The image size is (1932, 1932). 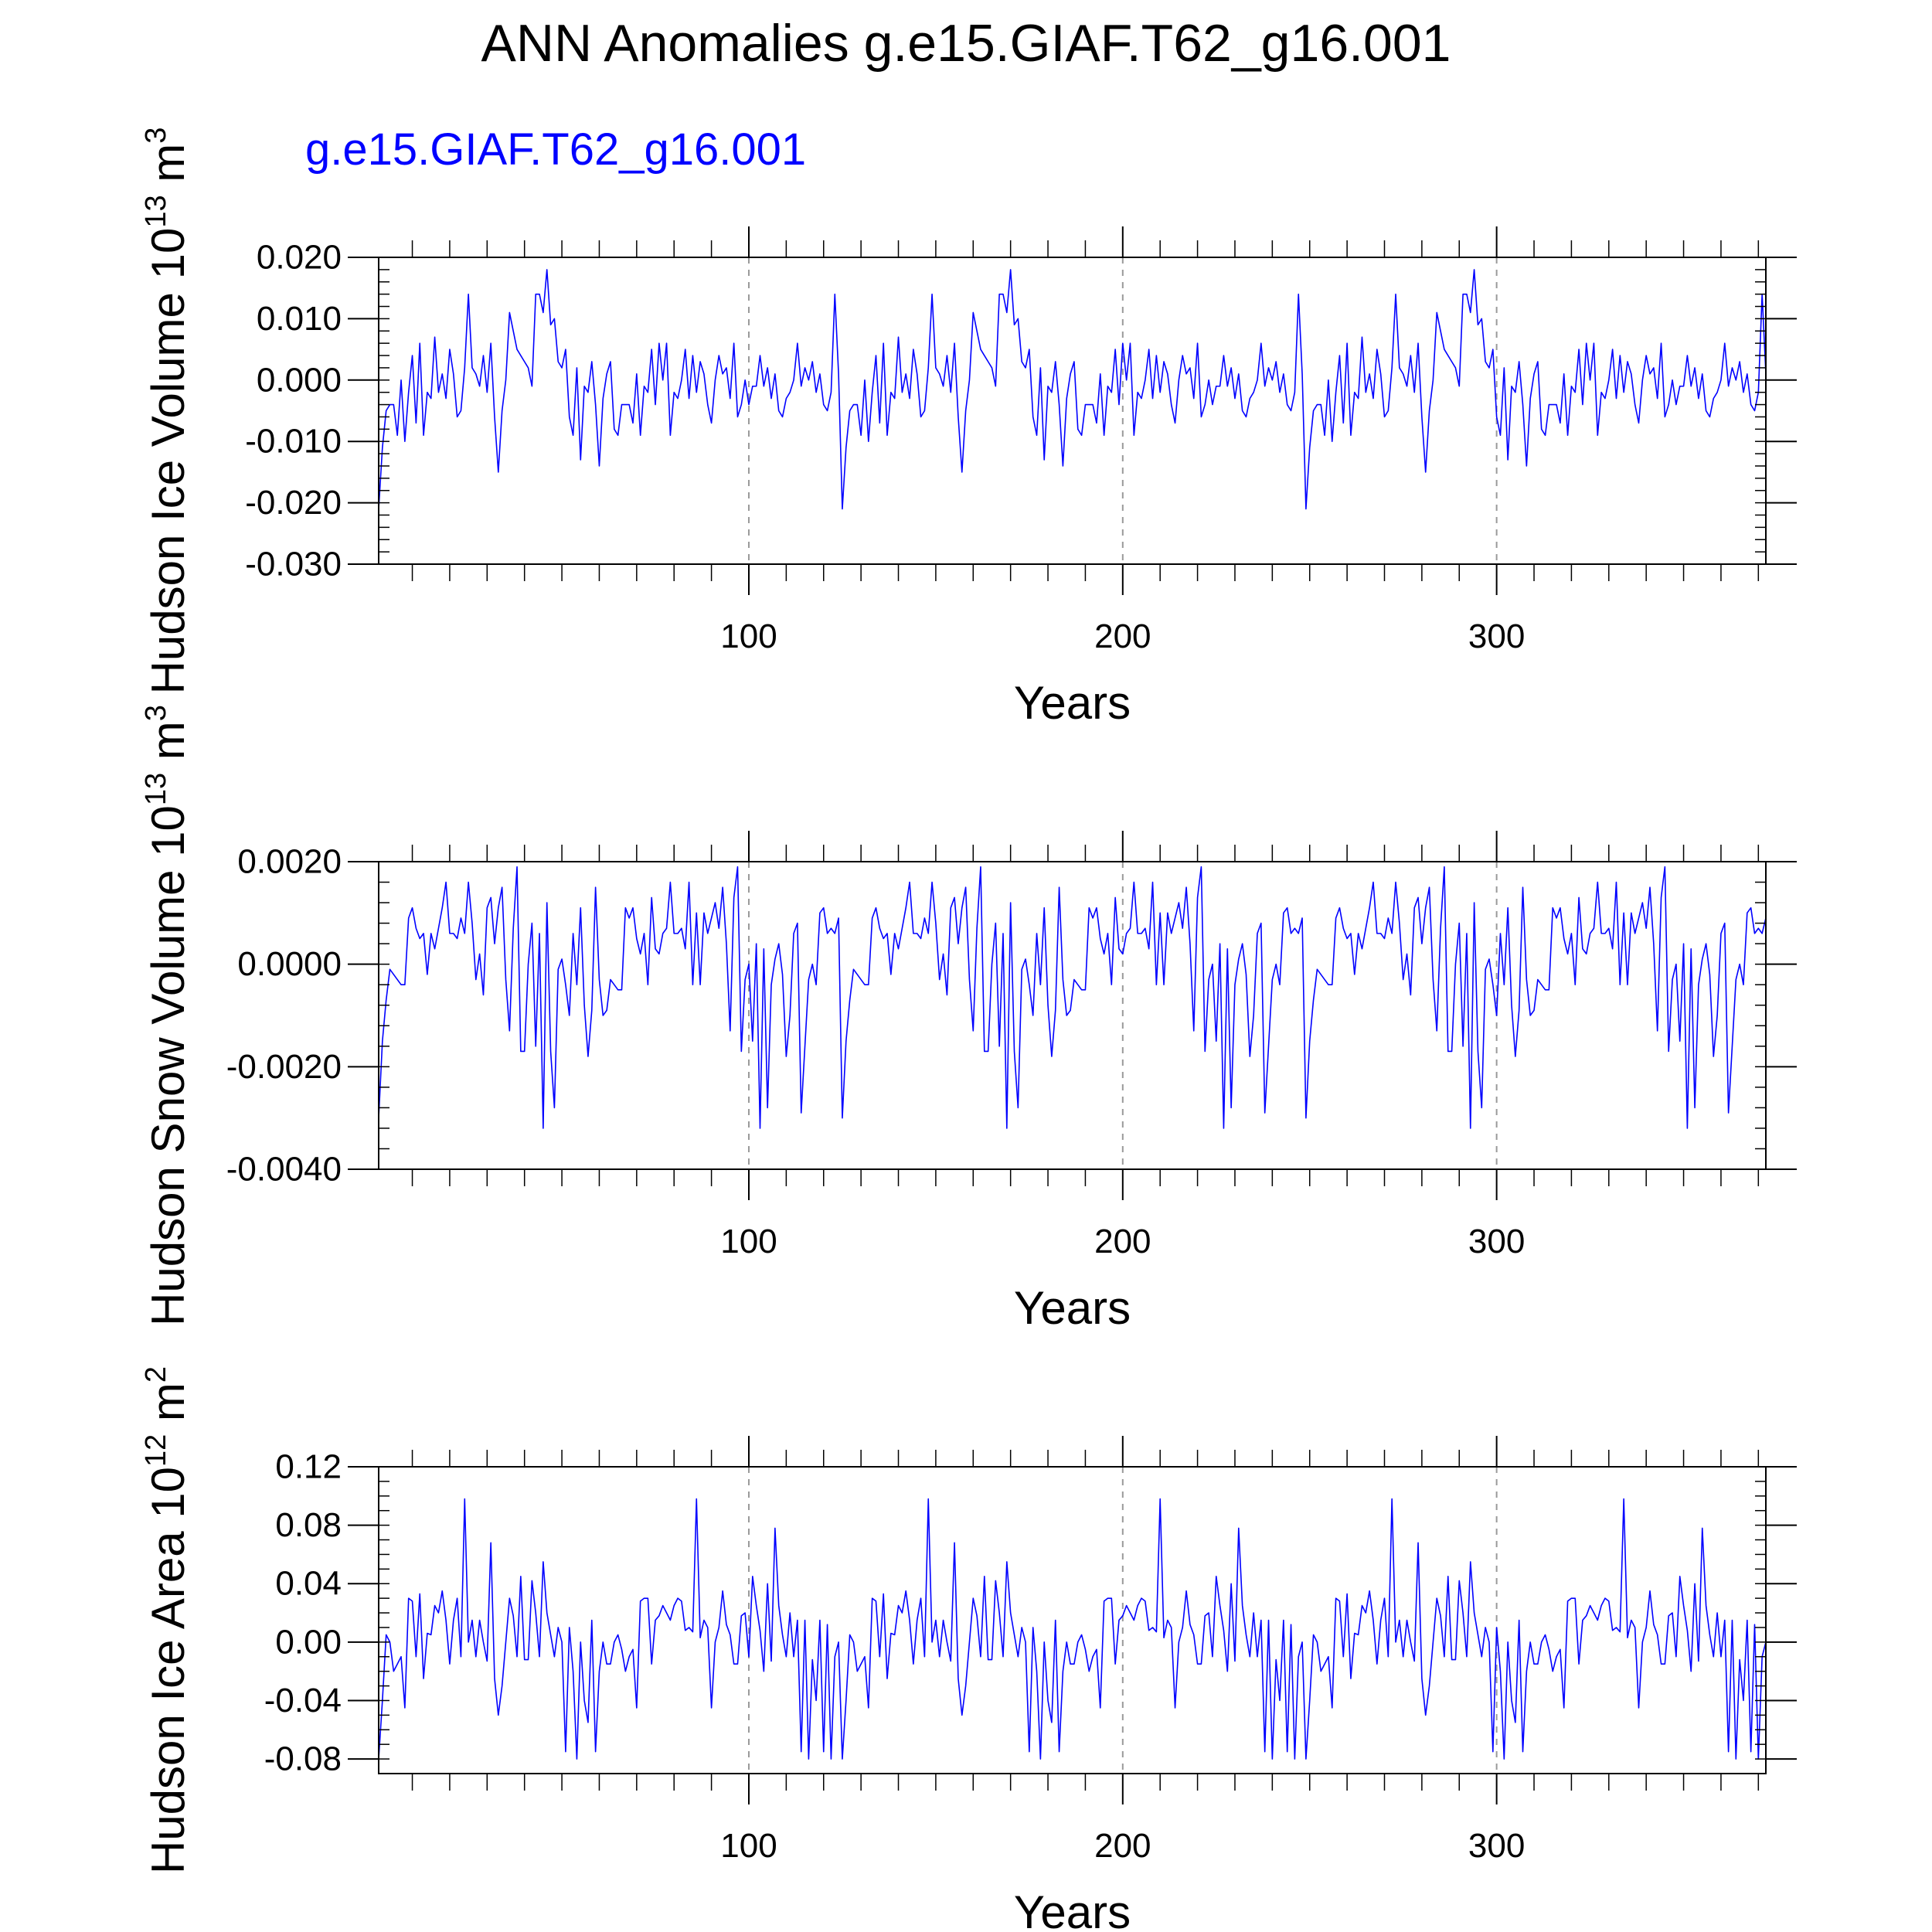 I want to click on y-tick-label: -0.0040, so click(x=284, y=1170).